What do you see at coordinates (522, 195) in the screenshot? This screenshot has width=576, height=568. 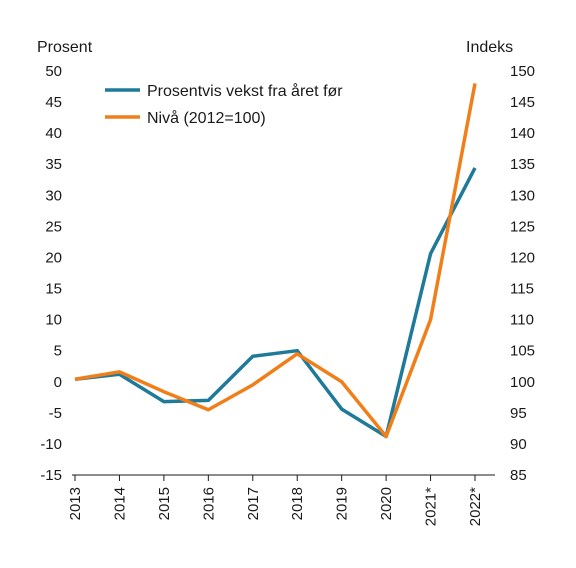 I see `right-tick-label: 130` at bounding box center [522, 195].